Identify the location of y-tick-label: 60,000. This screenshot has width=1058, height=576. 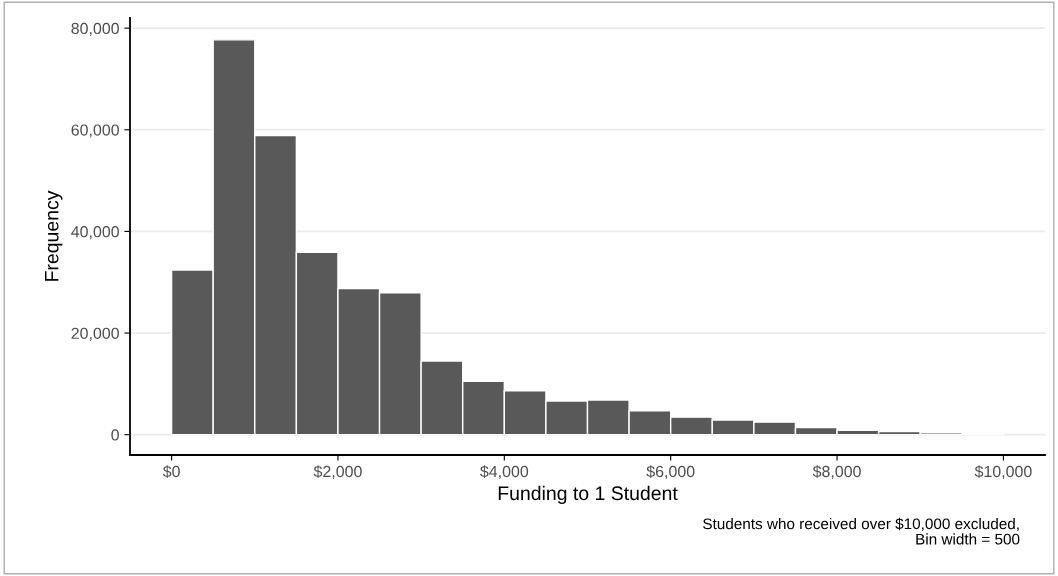
(95, 131).